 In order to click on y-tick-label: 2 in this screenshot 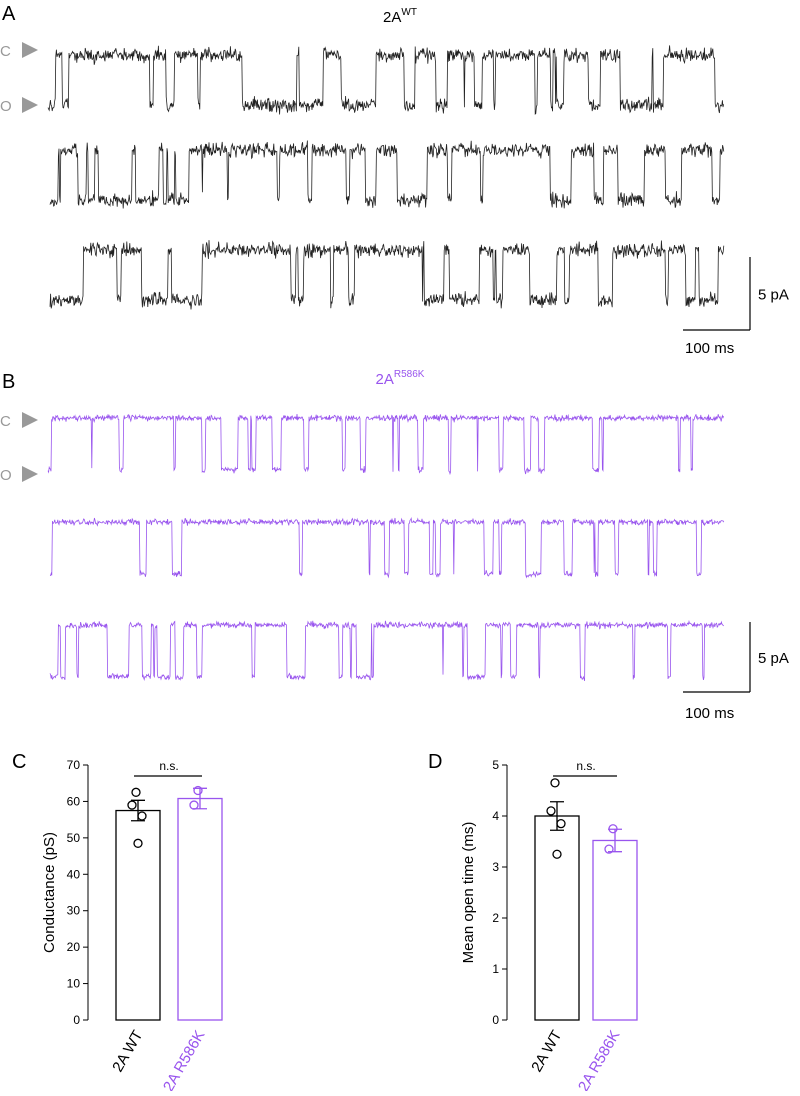, I will do `click(495, 918)`.